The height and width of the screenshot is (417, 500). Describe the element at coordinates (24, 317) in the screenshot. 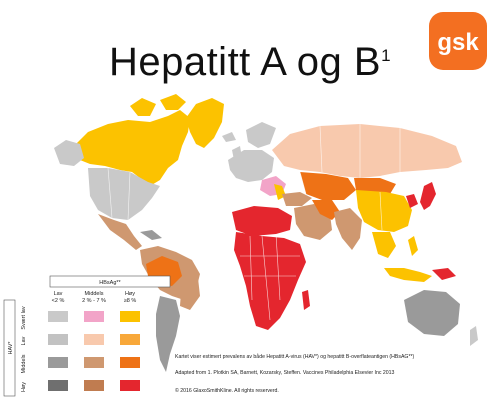

I see `row-label-0: Svært lav` at that location.